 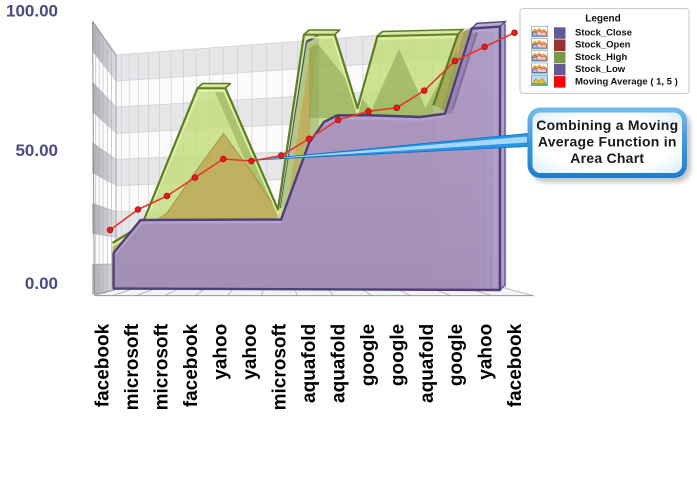 What do you see at coordinates (607, 125) in the screenshot?
I see `svg-text: Combining a Moving` at bounding box center [607, 125].